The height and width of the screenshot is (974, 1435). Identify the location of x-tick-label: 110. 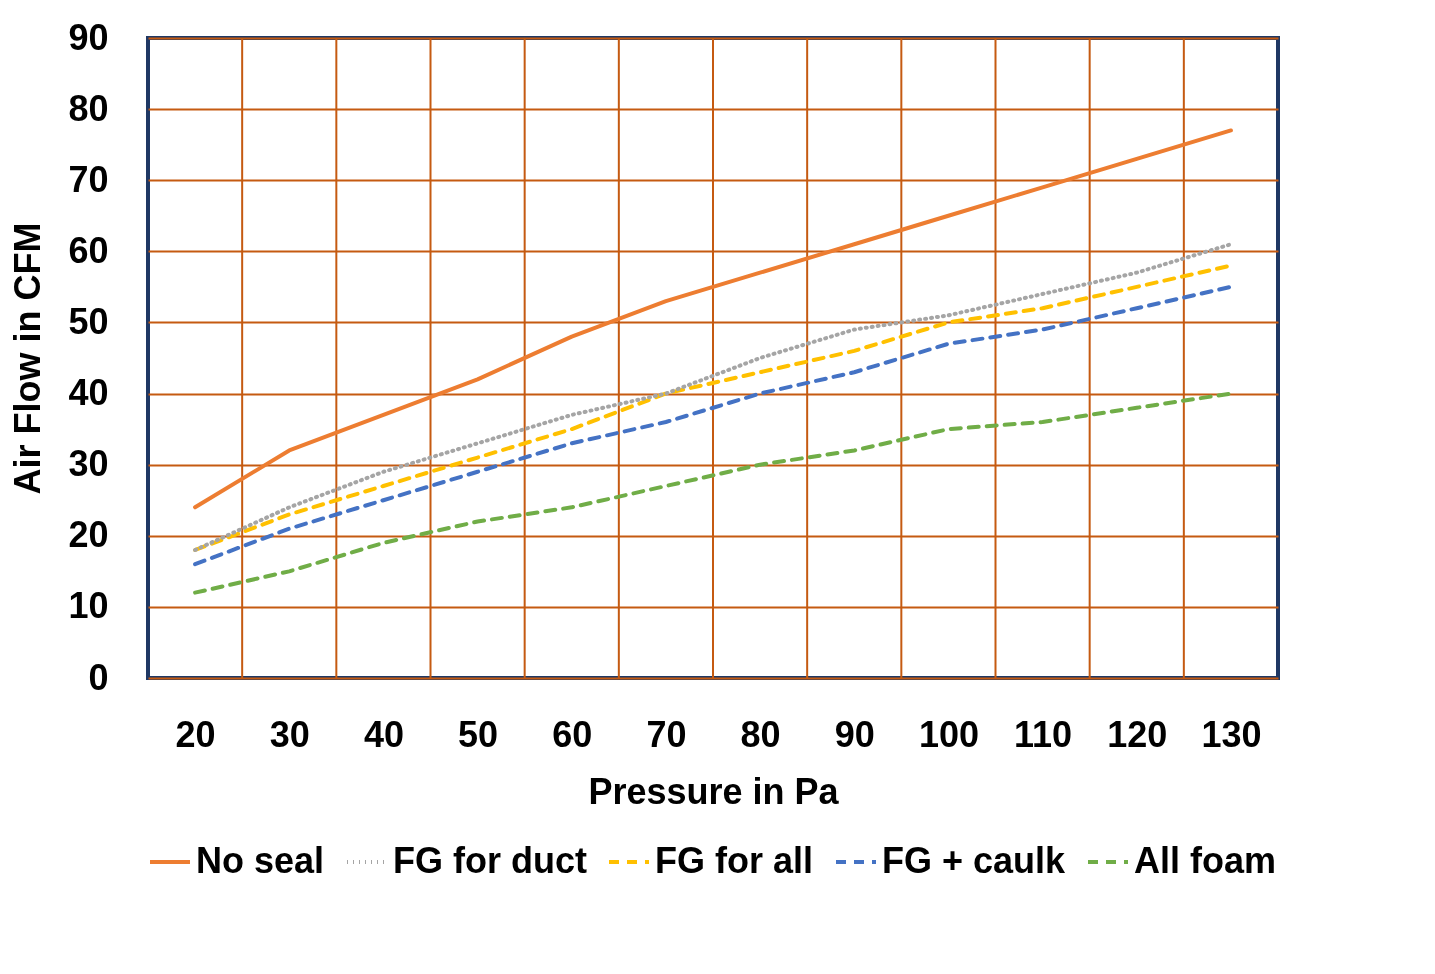
(1043, 734).